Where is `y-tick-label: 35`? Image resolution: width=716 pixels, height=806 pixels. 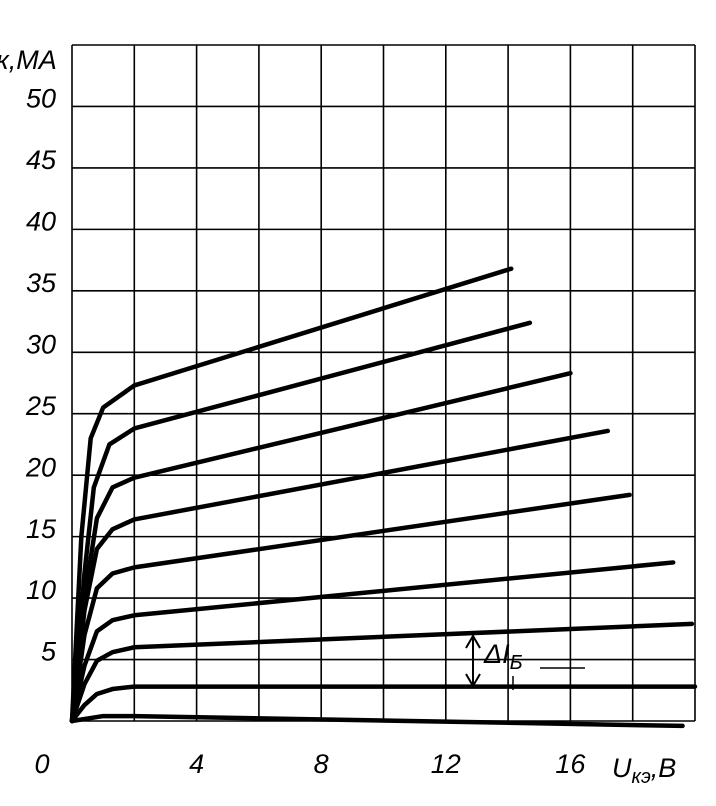 y-tick-label: 35 is located at coordinates (41, 283).